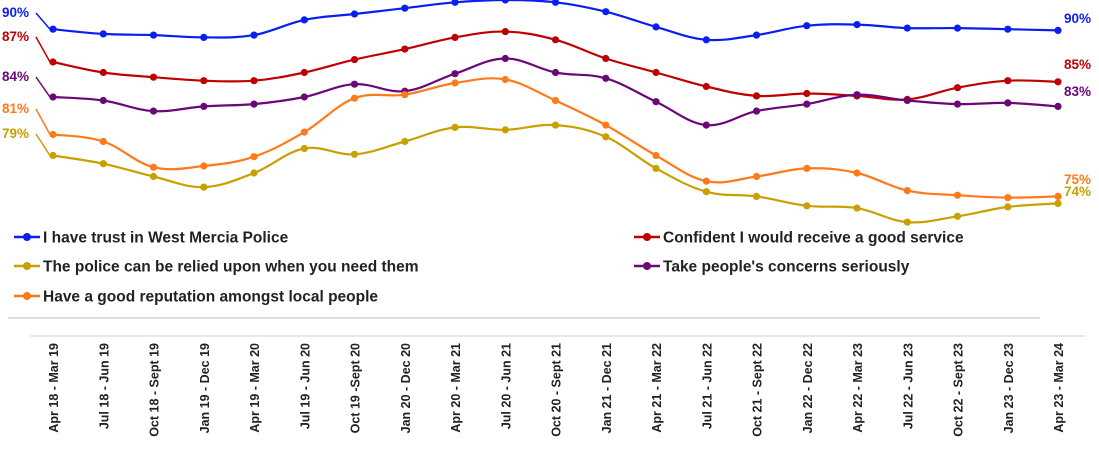 This screenshot has height=462, width=1099. What do you see at coordinates (1077, 179) in the screenshot?
I see `end-value-label-4: 75%` at bounding box center [1077, 179].